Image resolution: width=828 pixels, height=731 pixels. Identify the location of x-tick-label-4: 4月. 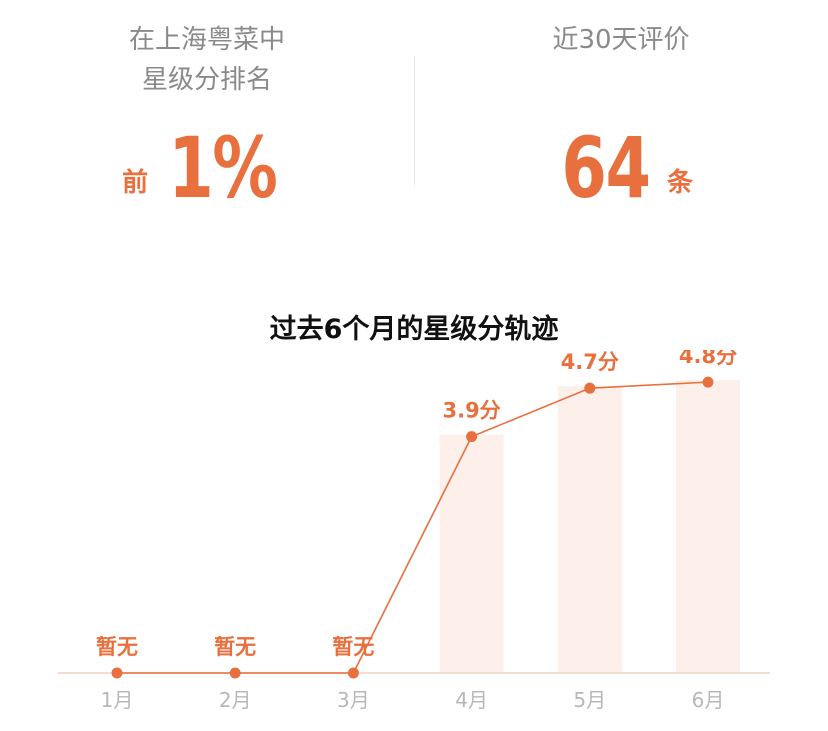
(471, 700).